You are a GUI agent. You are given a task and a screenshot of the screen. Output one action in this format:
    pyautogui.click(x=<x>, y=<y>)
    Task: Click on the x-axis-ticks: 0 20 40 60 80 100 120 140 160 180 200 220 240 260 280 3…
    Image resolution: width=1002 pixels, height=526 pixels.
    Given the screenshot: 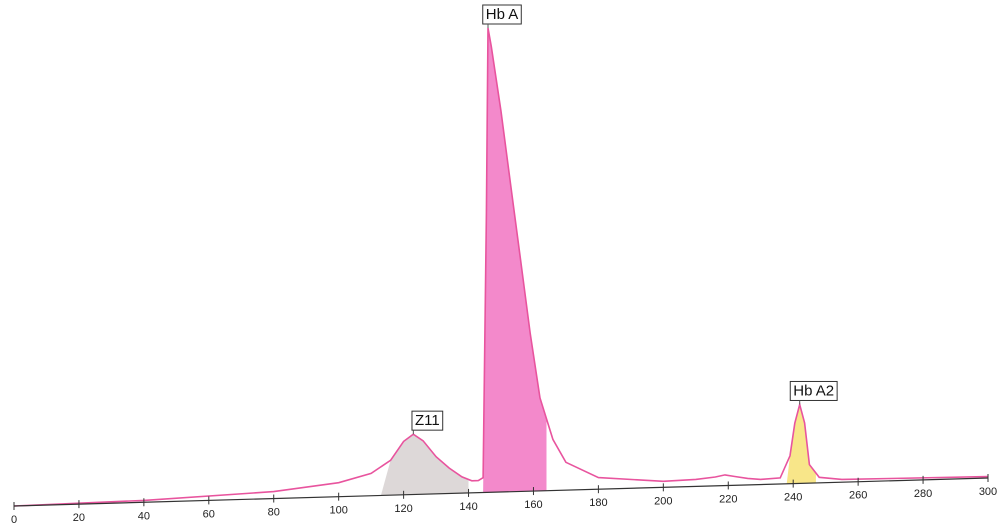 What is the action you would take?
    pyautogui.click(x=504, y=500)
    